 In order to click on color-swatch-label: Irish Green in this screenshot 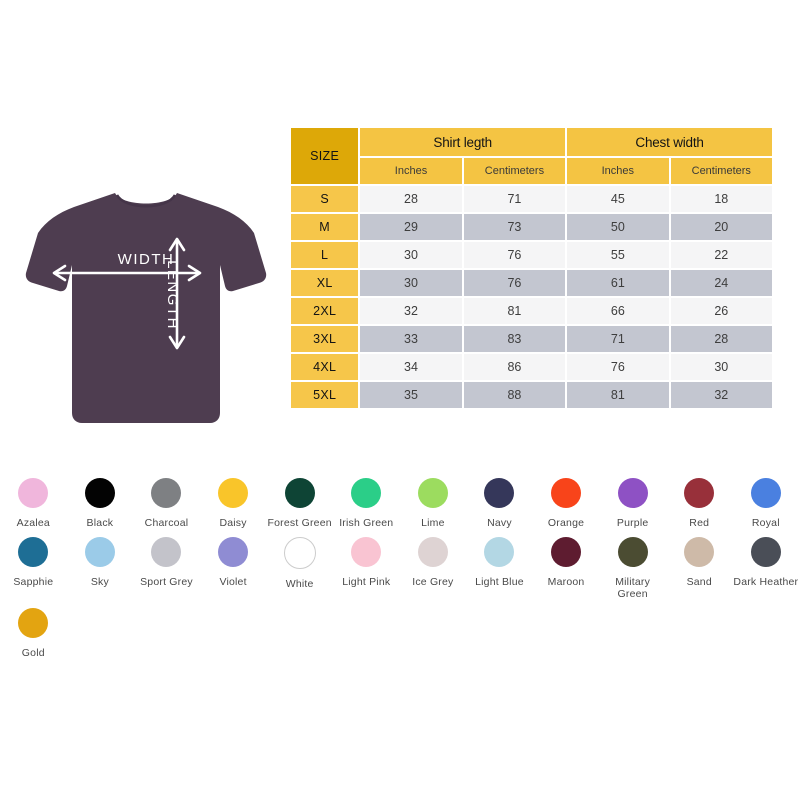, I will do `click(366, 523)`.